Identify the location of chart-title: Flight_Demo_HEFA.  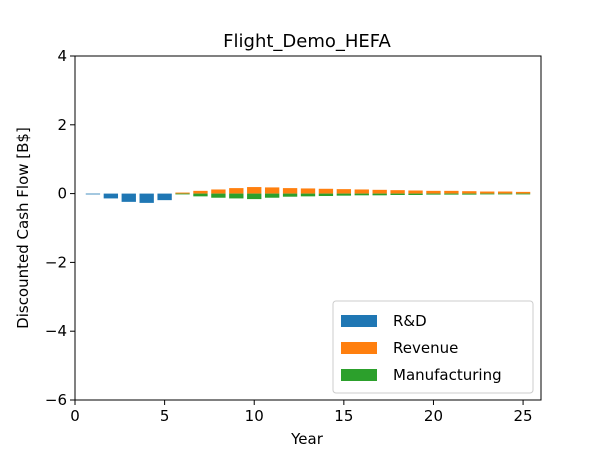
(307, 41).